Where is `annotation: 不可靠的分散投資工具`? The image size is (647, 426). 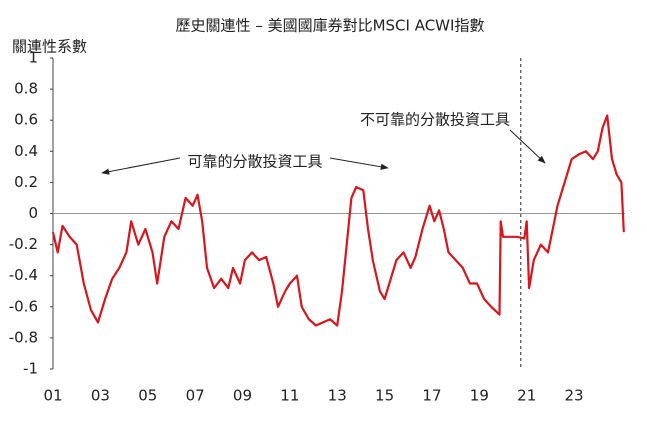
annotation: 不可靠的分散投資工具 is located at coordinates (435, 120).